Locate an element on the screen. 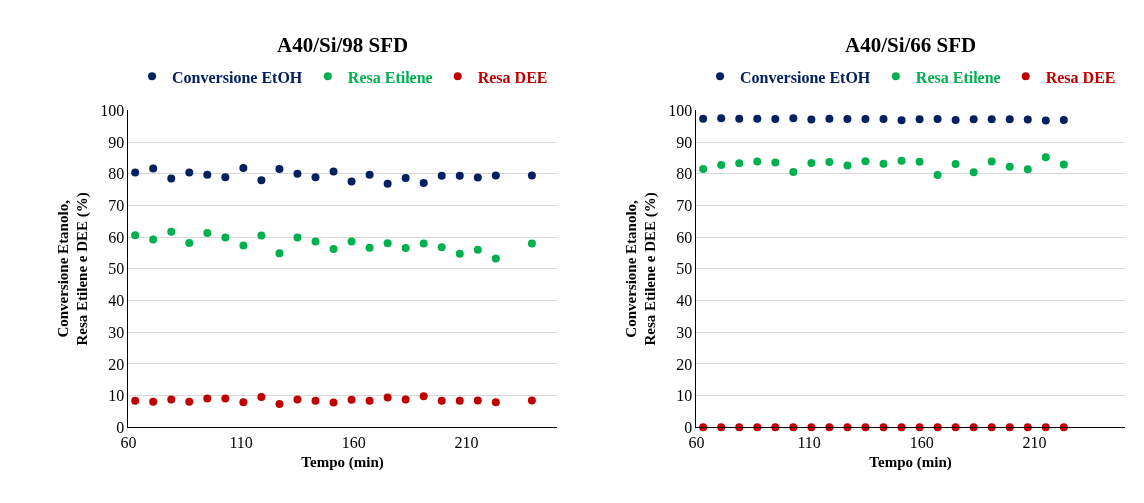  y-tick-label: 0 is located at coordinates (120, 427).